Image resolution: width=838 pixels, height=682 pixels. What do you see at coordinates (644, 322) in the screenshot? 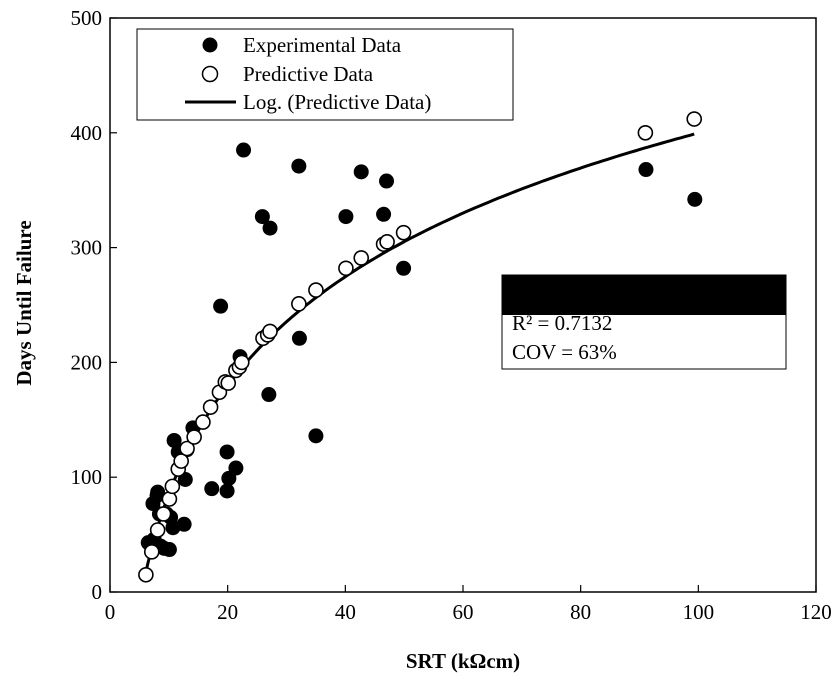
I see `stats-box: R² = 0.7132 COV = 63%` at bounding box center [644, 322].